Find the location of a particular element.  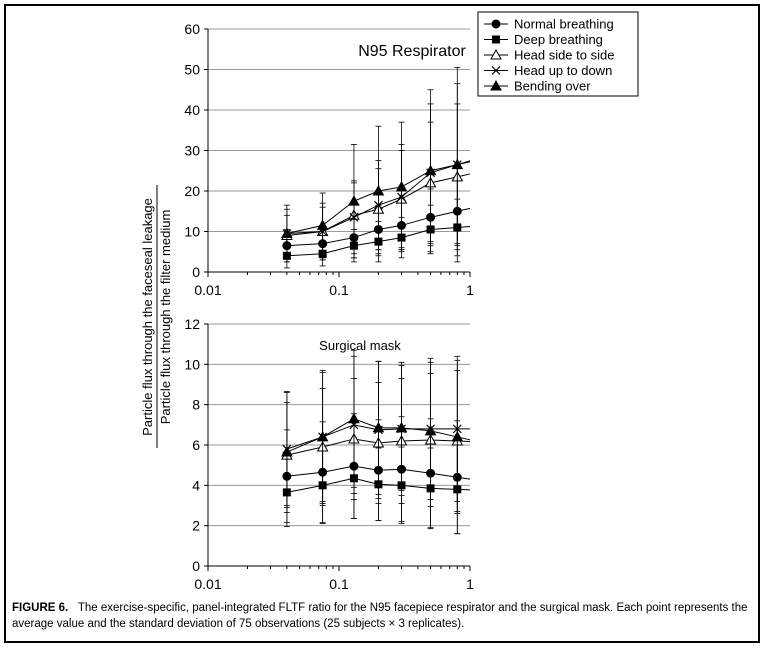

legend-label: Bending over is located at coordinates (552, 86).